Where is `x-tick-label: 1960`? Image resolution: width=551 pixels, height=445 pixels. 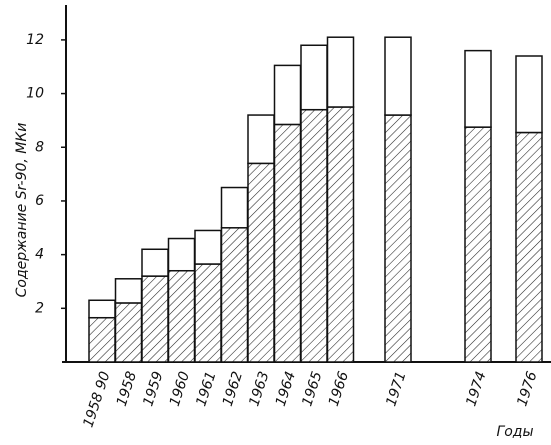 x-tick-label: 1960 is located at coordinates (180, 388).